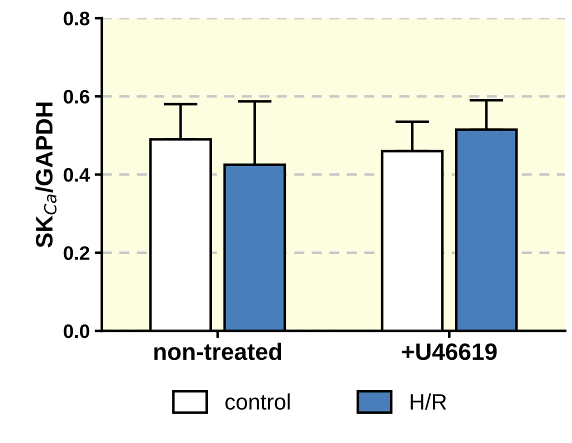  Describe the element at coordinates (77, 175) in the screenshot. I see `y-tick-label: 0.4` at that location.